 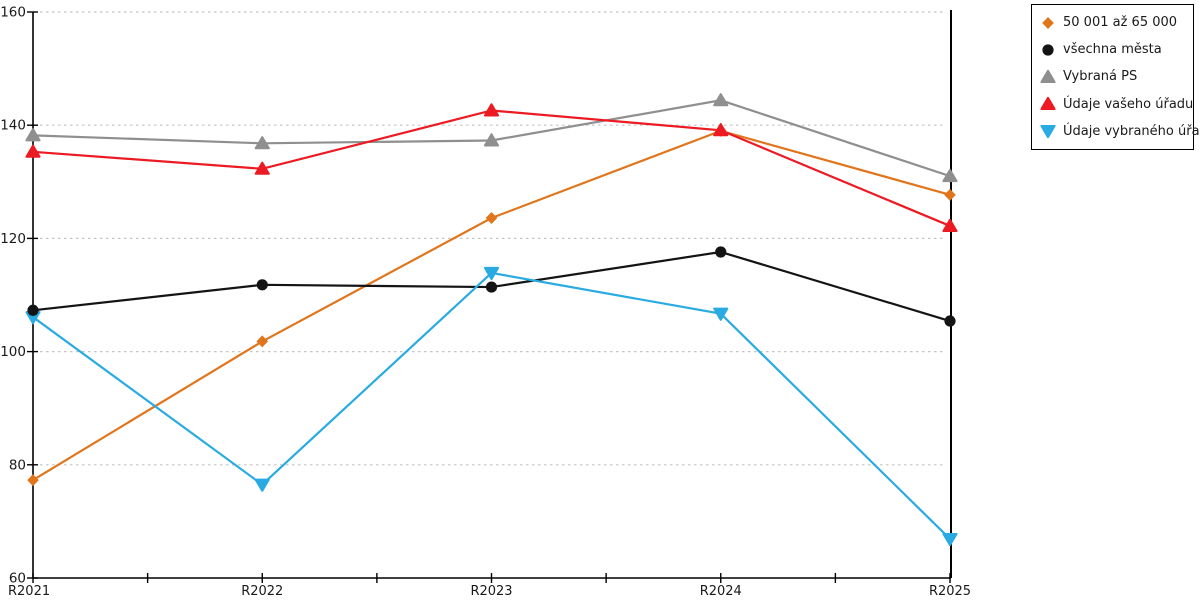 What do you see at coordinates (1120, 23) in the screenshot?
I see `legend-label: 50 001 až 65 000` at bounding box center [1120, 23].